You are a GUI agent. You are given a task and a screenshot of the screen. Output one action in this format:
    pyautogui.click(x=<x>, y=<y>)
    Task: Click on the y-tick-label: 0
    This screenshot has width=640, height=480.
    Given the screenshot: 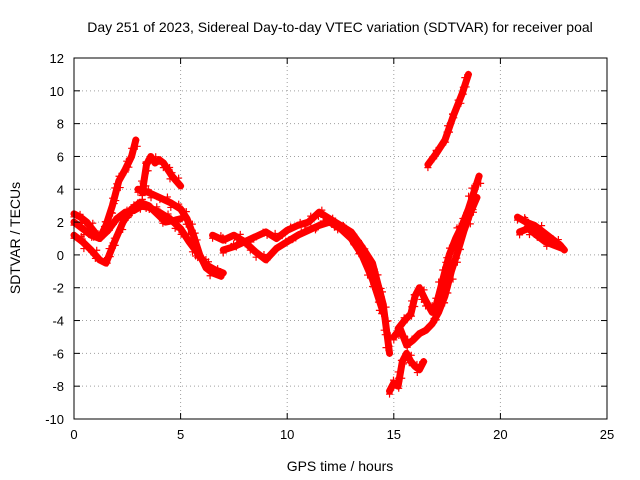 What is the action you would take?
    pyautogui.click(x=60, y=255)
    